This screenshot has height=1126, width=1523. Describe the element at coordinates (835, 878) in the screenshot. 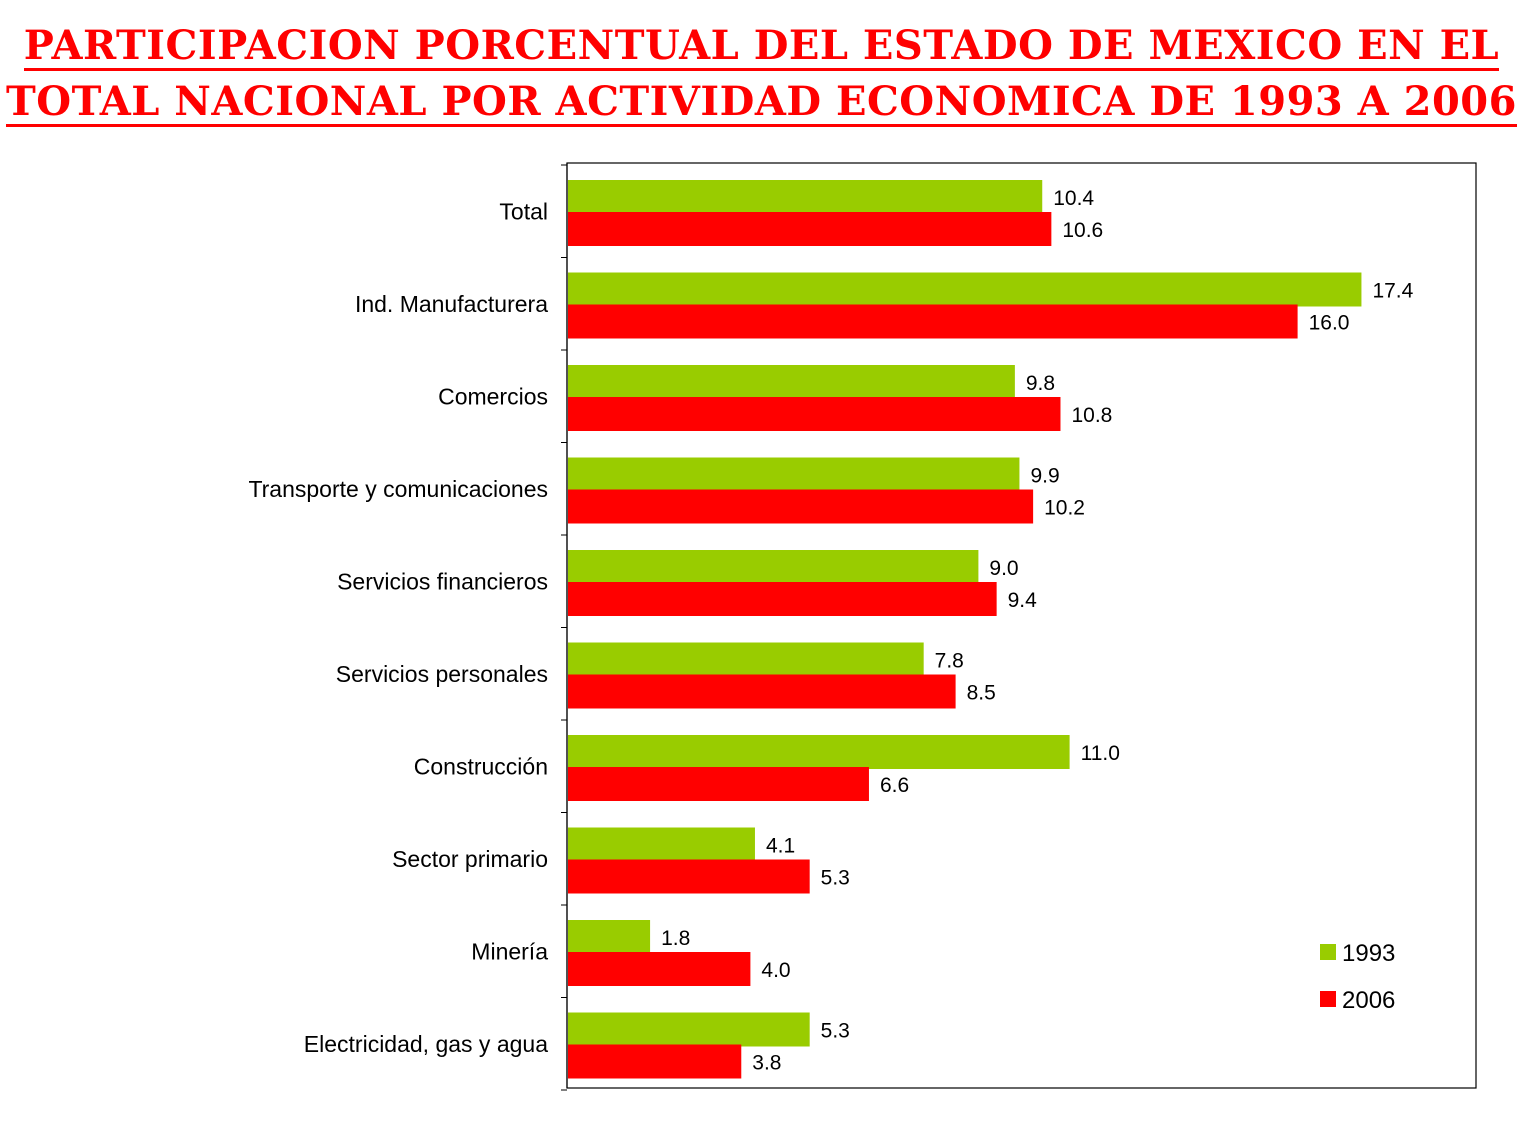

I see `data-label-2006: 5.3` at that location.